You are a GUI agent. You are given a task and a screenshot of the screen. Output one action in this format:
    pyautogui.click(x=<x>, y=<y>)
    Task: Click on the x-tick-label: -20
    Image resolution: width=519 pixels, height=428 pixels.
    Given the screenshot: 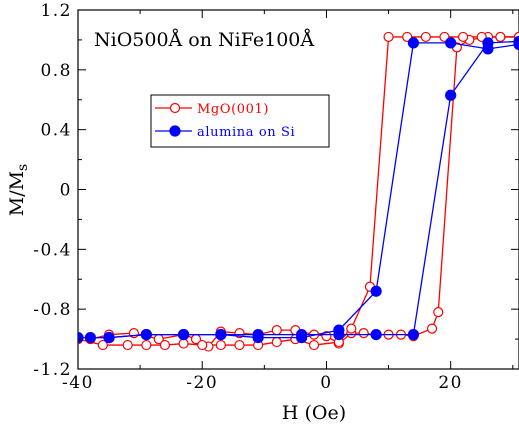 What is the action you would take?
    pyautogui.click(x=202, y=383)
    